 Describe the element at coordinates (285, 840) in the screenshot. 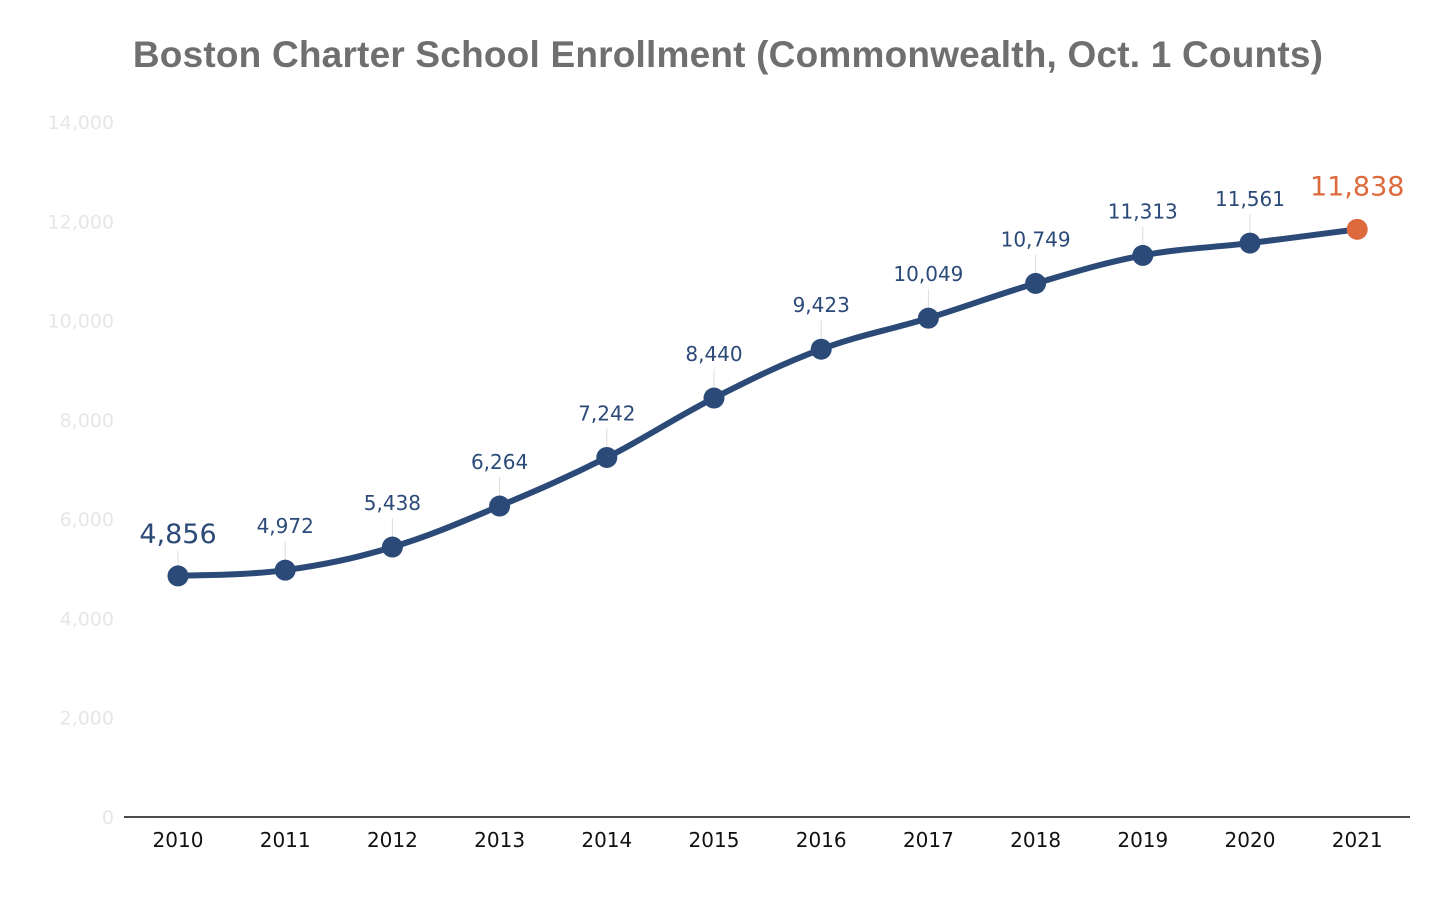

I see `x-tick-label: 2011` at that location.